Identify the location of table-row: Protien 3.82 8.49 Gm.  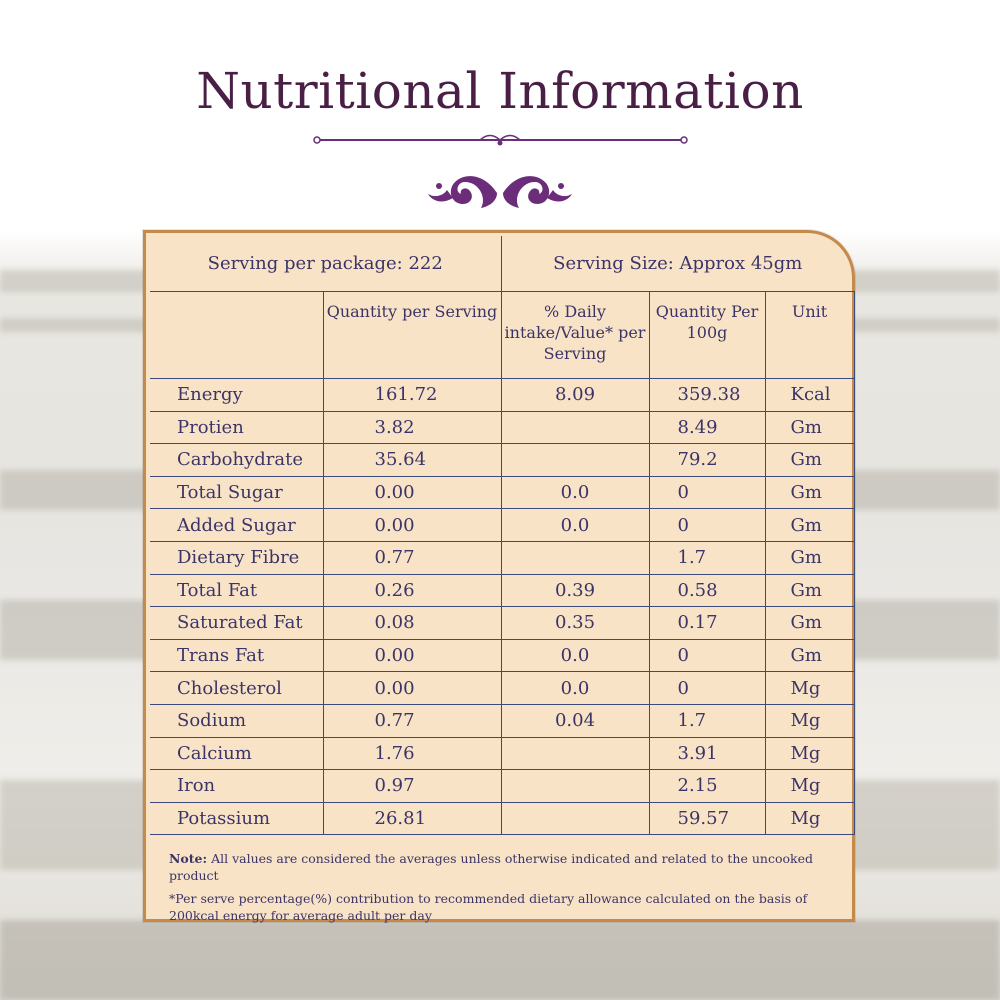
(502, 427).